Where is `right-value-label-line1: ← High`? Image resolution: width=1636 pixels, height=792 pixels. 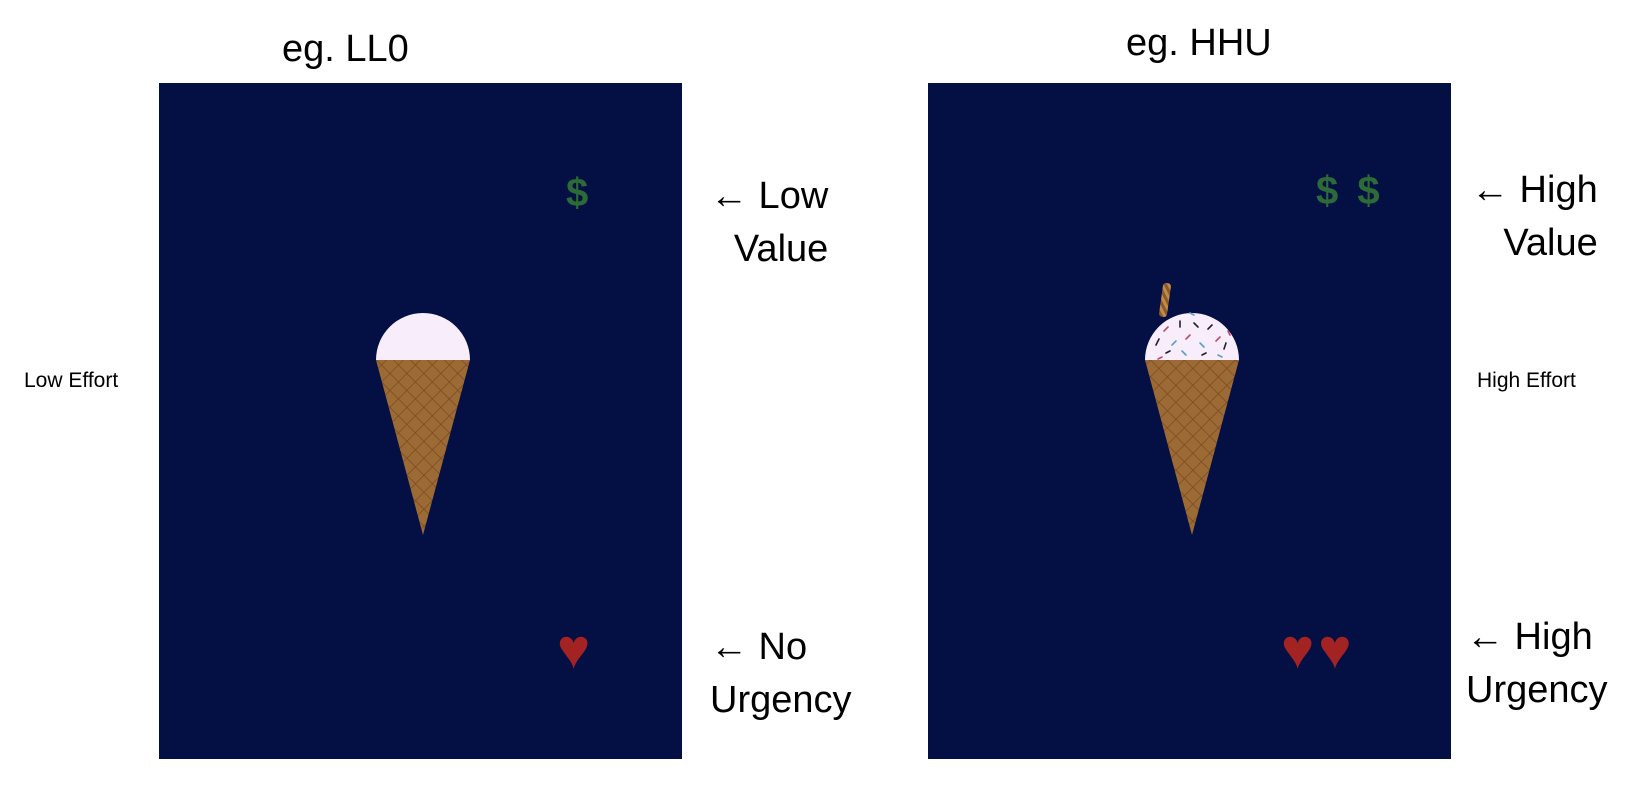 right-value-label-line1: ← High is located at coordinates (1534, 190).